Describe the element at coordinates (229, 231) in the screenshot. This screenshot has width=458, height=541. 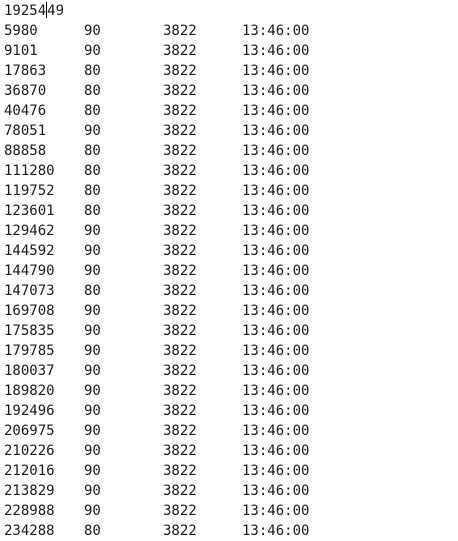
I see `text-line: 129462 90 3822 13:46:00` at that location.